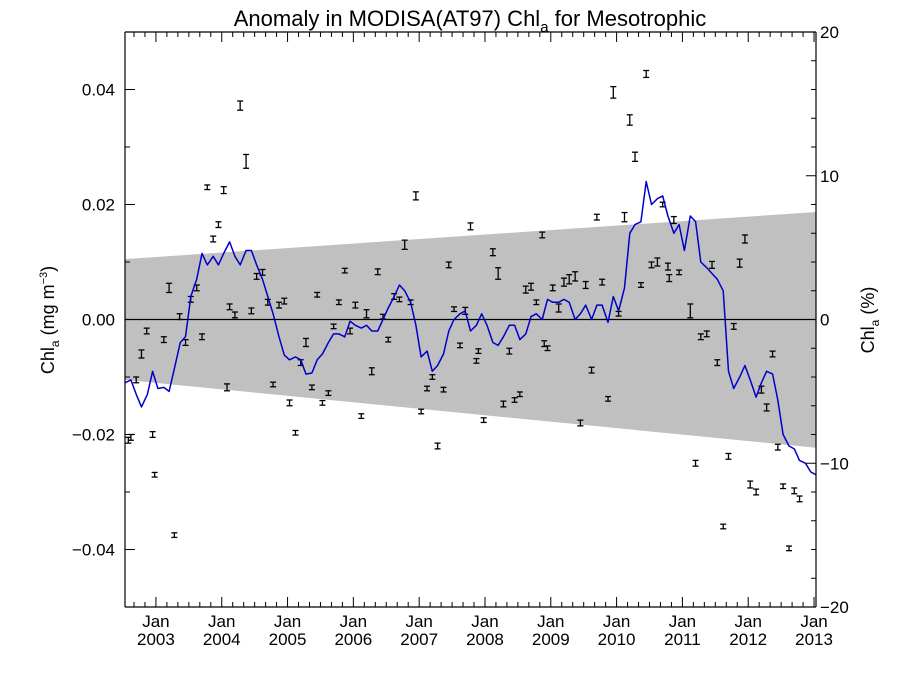 Image resolution: width=900 pixels, height=675 pixels. I want to click on y-right-label-main: Chl, so click(868, 339).